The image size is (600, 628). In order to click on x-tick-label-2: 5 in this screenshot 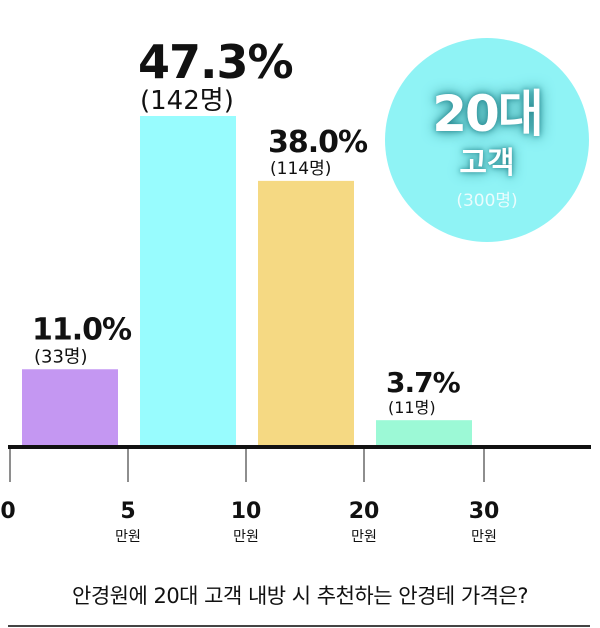, I will do `click(127, 511)`.